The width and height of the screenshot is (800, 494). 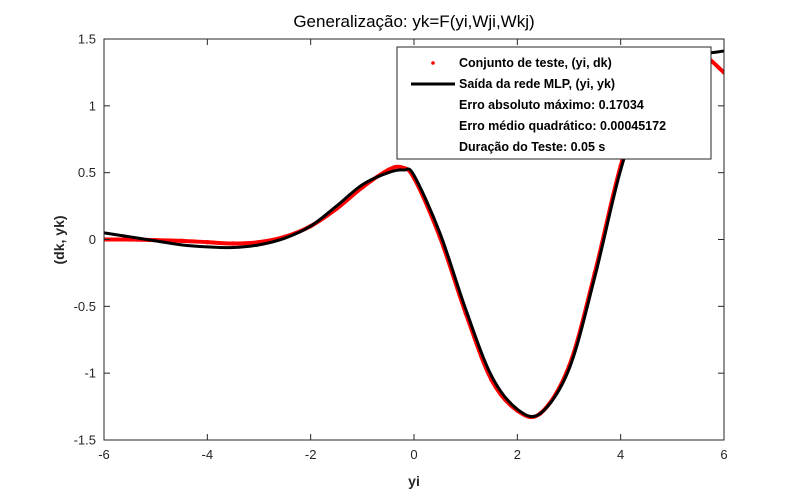 What do you see at coordinates (535, 63) in the screenshot?
I see `legend-entry-test-set: Conjunto de teste, (yi, dk)` at bounding box center [535, 63].